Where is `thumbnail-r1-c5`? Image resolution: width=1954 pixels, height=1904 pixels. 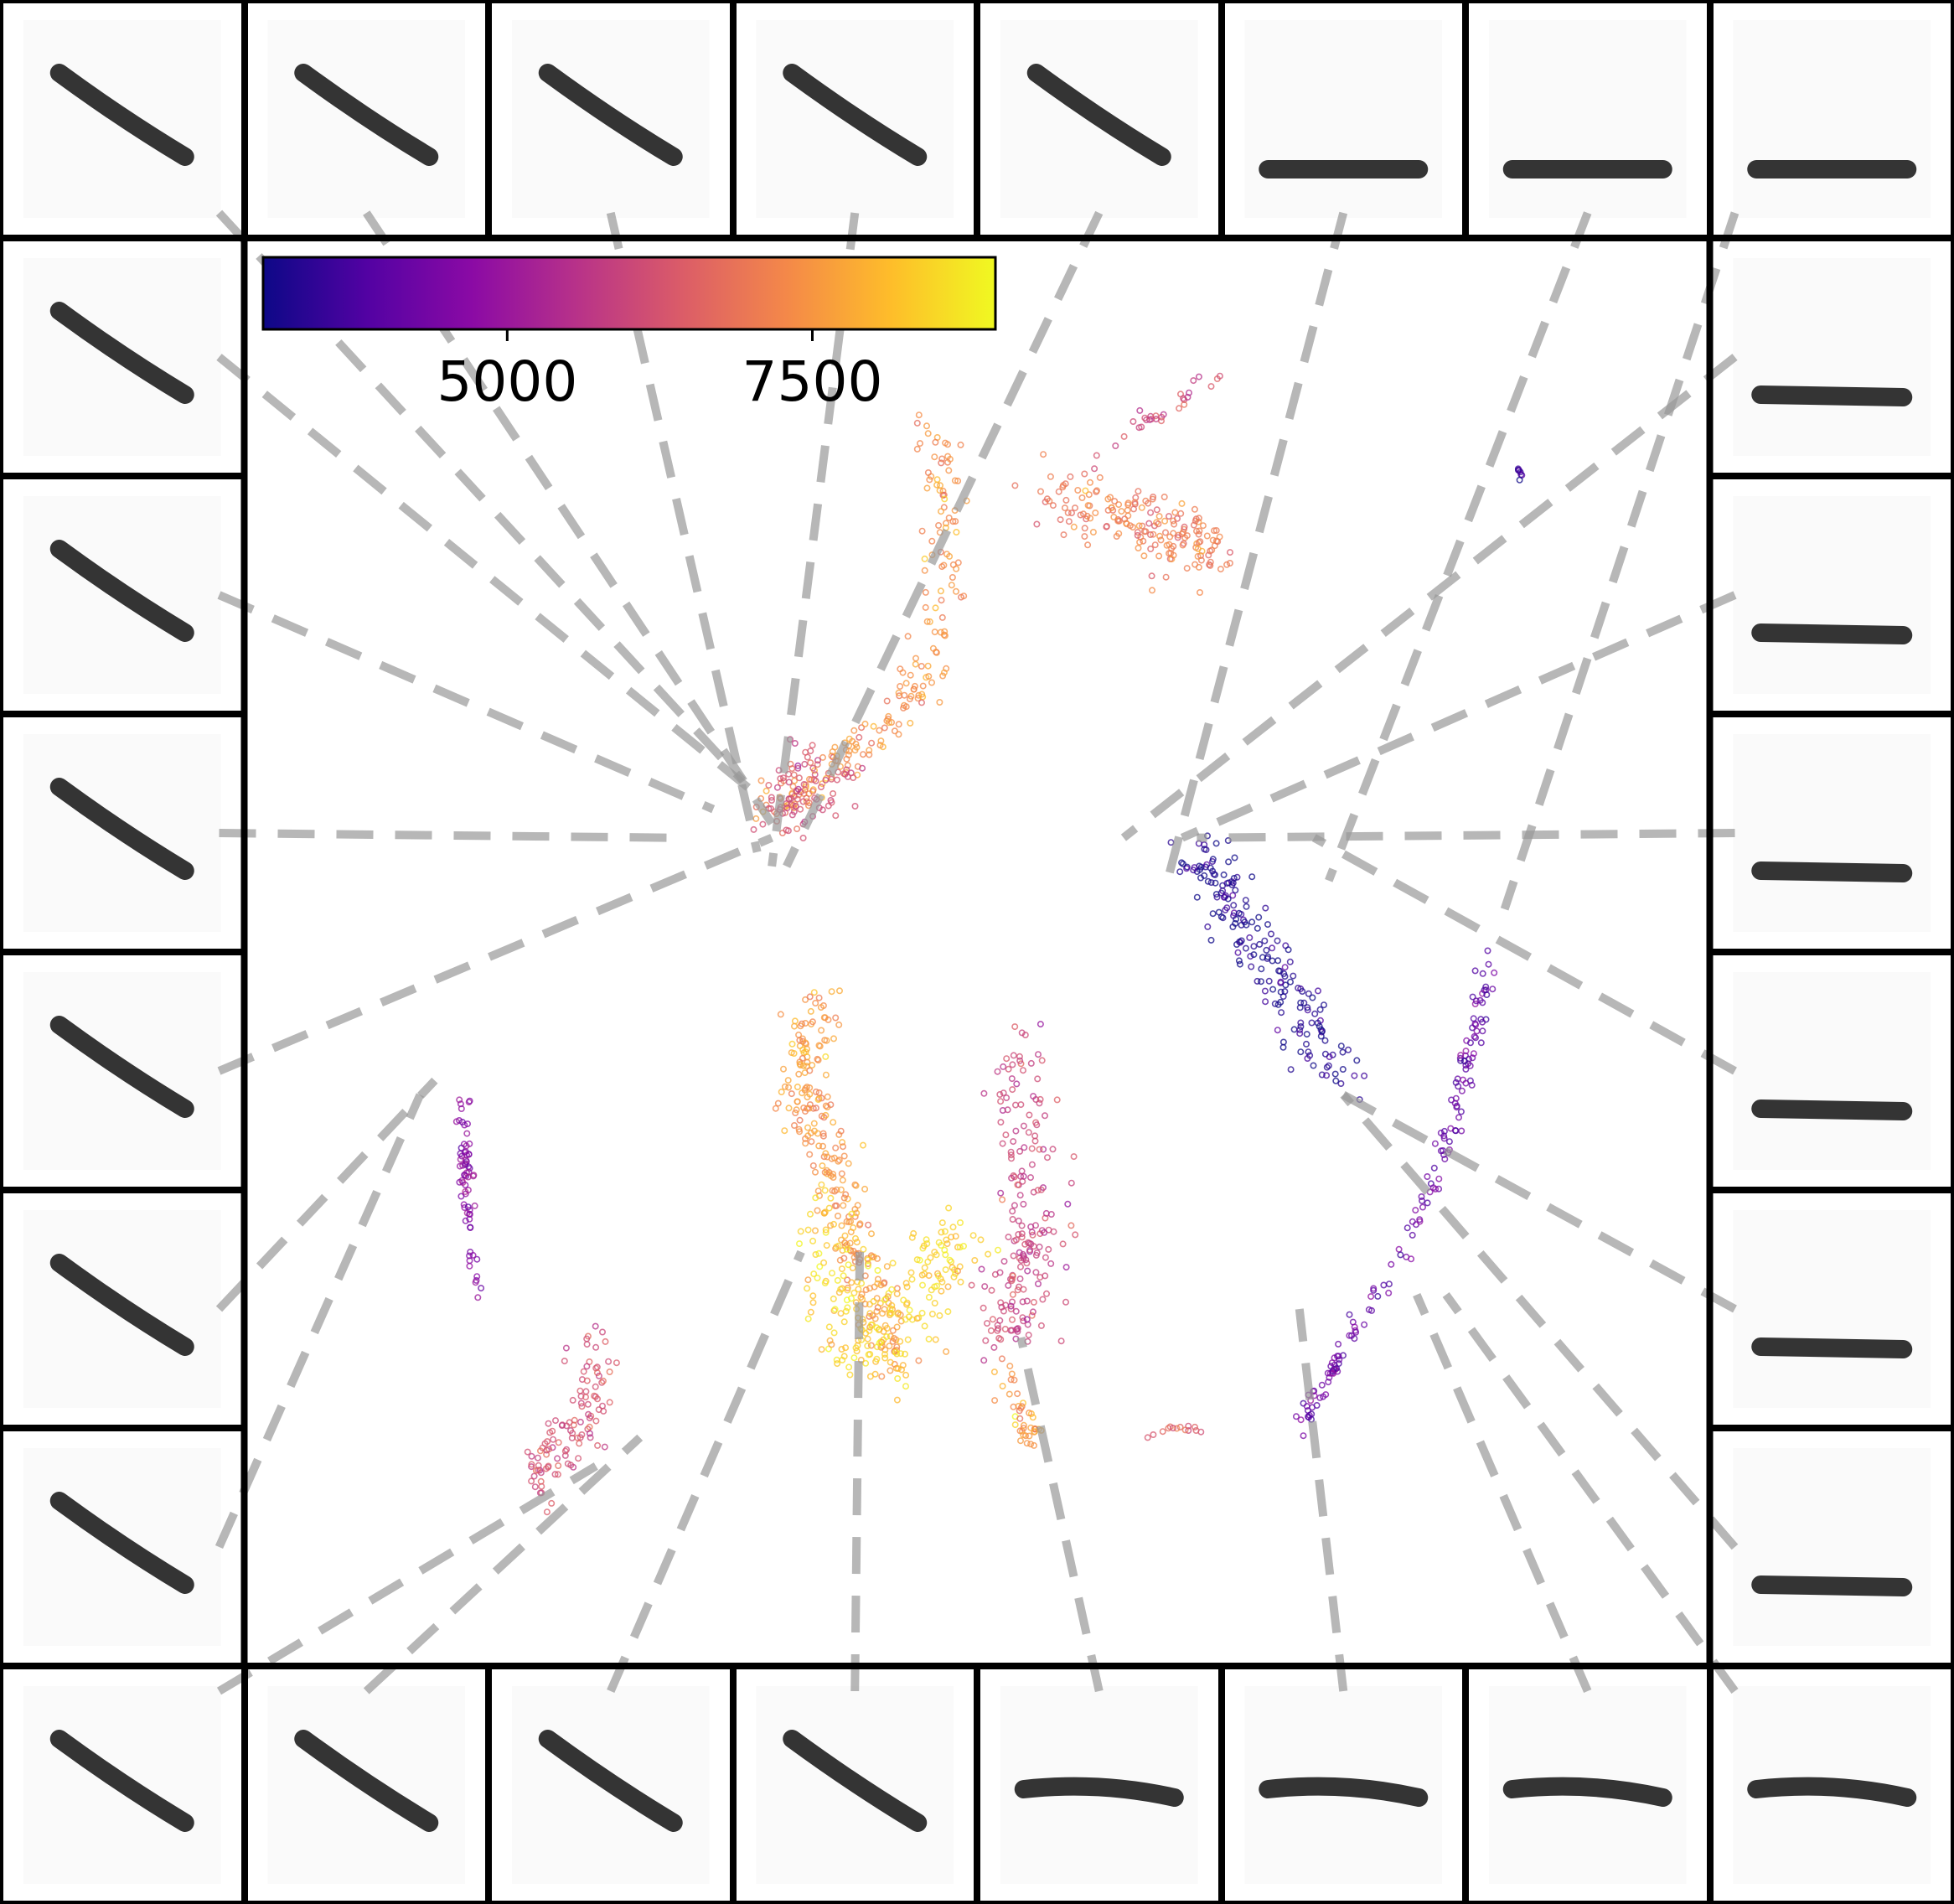
thumbnail-r1-c5 is located at coordinates (1099, 119).